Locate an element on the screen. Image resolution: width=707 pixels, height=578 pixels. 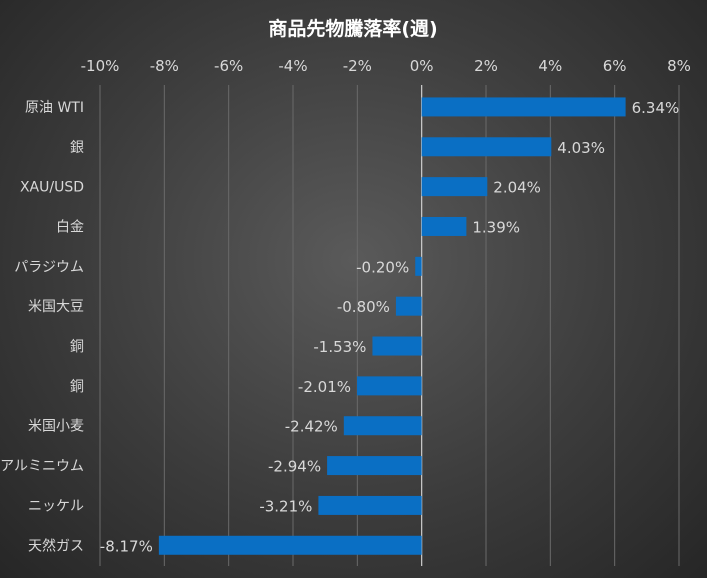
x-axis-ticks: -10% -8% -6% -4% -2% 0% 2% 4% 6% 8% is located at coordinates (386, 66).